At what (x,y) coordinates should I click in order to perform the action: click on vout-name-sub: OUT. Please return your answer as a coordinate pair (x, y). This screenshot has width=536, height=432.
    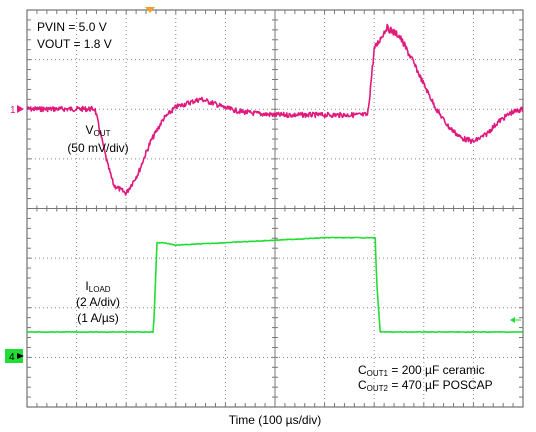
    Looking at the image, I should click on (102, 133).